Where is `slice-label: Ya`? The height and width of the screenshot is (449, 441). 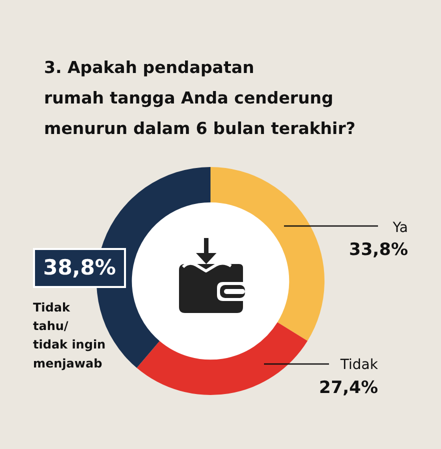 slice-label: Ya is located at coordinates (400, 228).